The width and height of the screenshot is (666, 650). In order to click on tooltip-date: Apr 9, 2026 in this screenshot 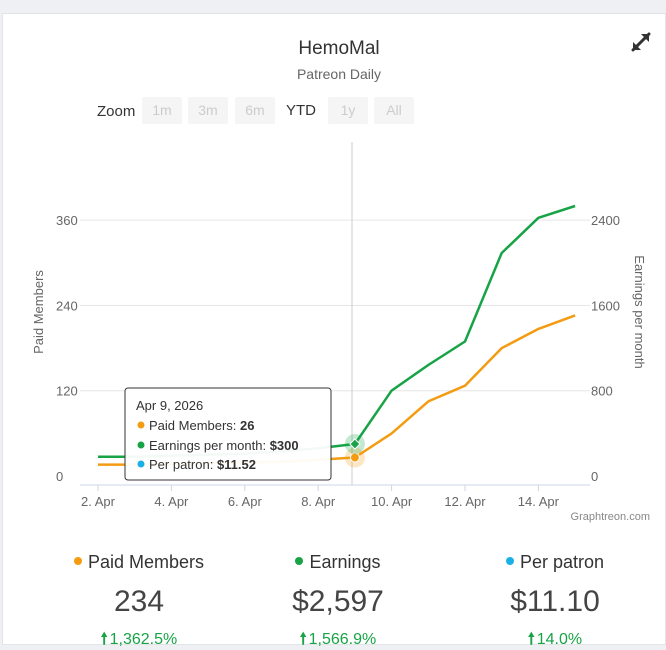, I will do `click(169, 405)`.